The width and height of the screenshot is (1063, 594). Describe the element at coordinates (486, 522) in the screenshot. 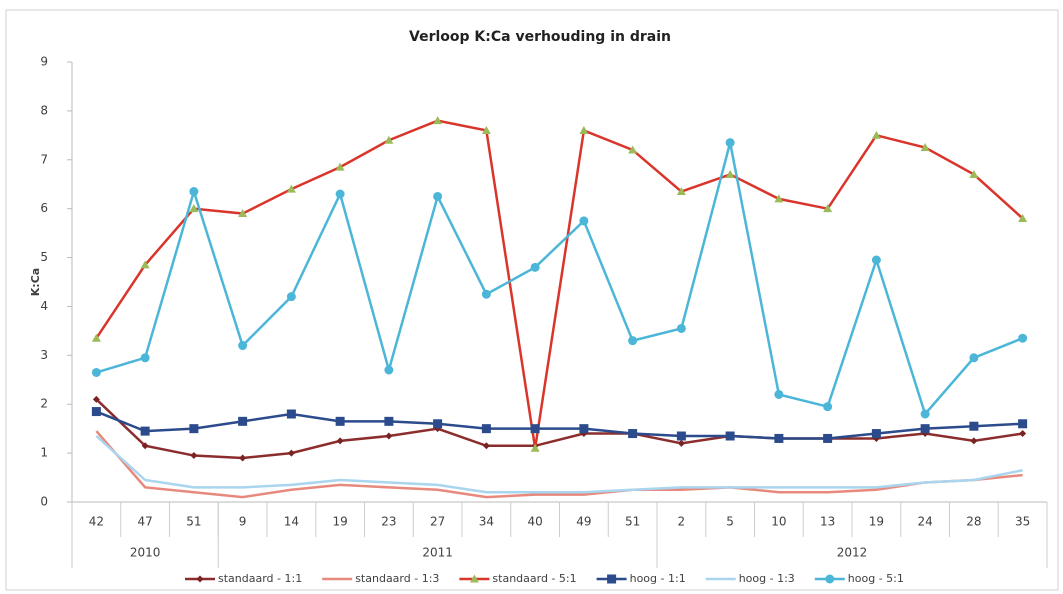

I see `x-tick-label: 34` at that location.